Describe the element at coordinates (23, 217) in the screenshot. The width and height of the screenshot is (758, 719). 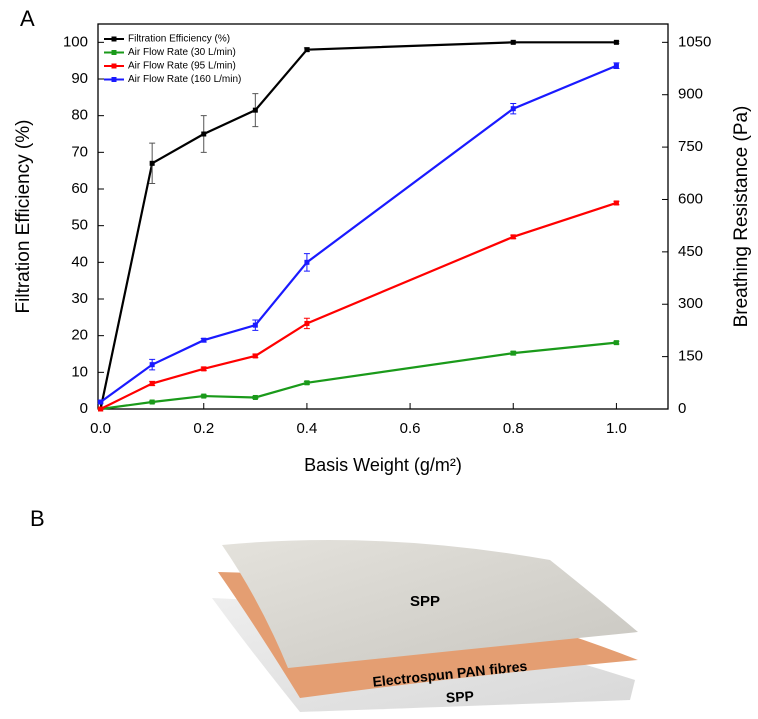
I see `y-axis-label: Filtration Efficiency (%)` at that location.